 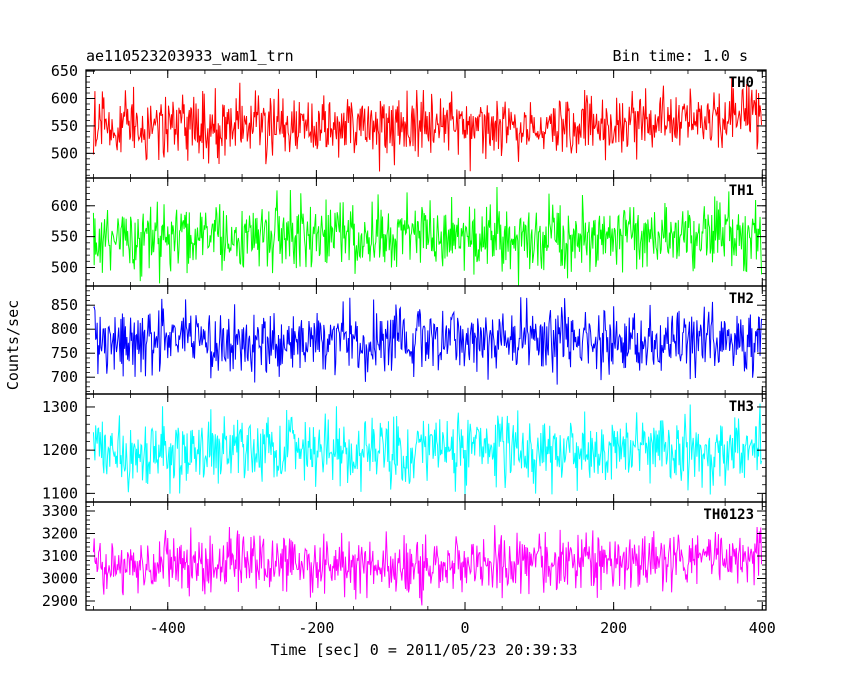 I want to click on chart-title: ae110523203933_wam1_trn, so click(x=190, y=56).